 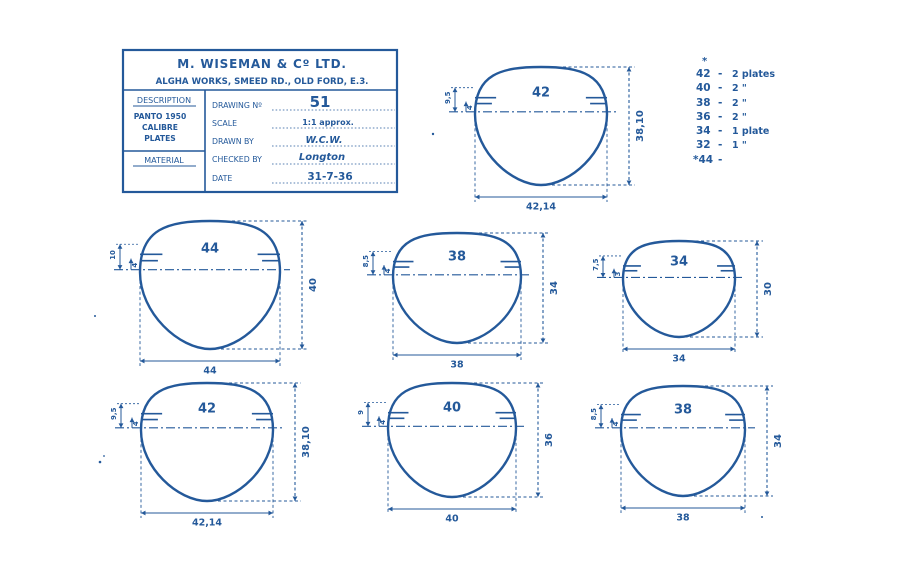 What do you see at coordinates (541, 207) in the screenshot?
I see `width-dimension: 42,14` at bounding box center [541, 207].